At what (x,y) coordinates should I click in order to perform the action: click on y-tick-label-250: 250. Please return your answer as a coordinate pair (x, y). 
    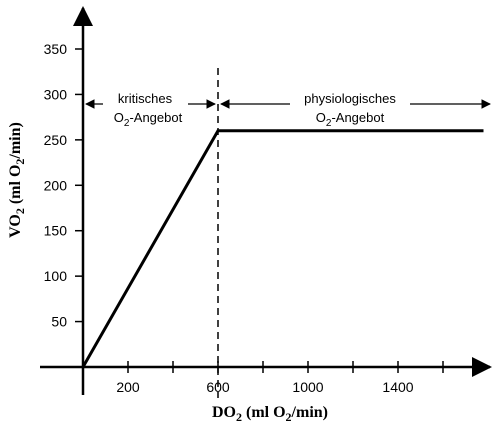
    Looking at the image, I should click on (56, 140).